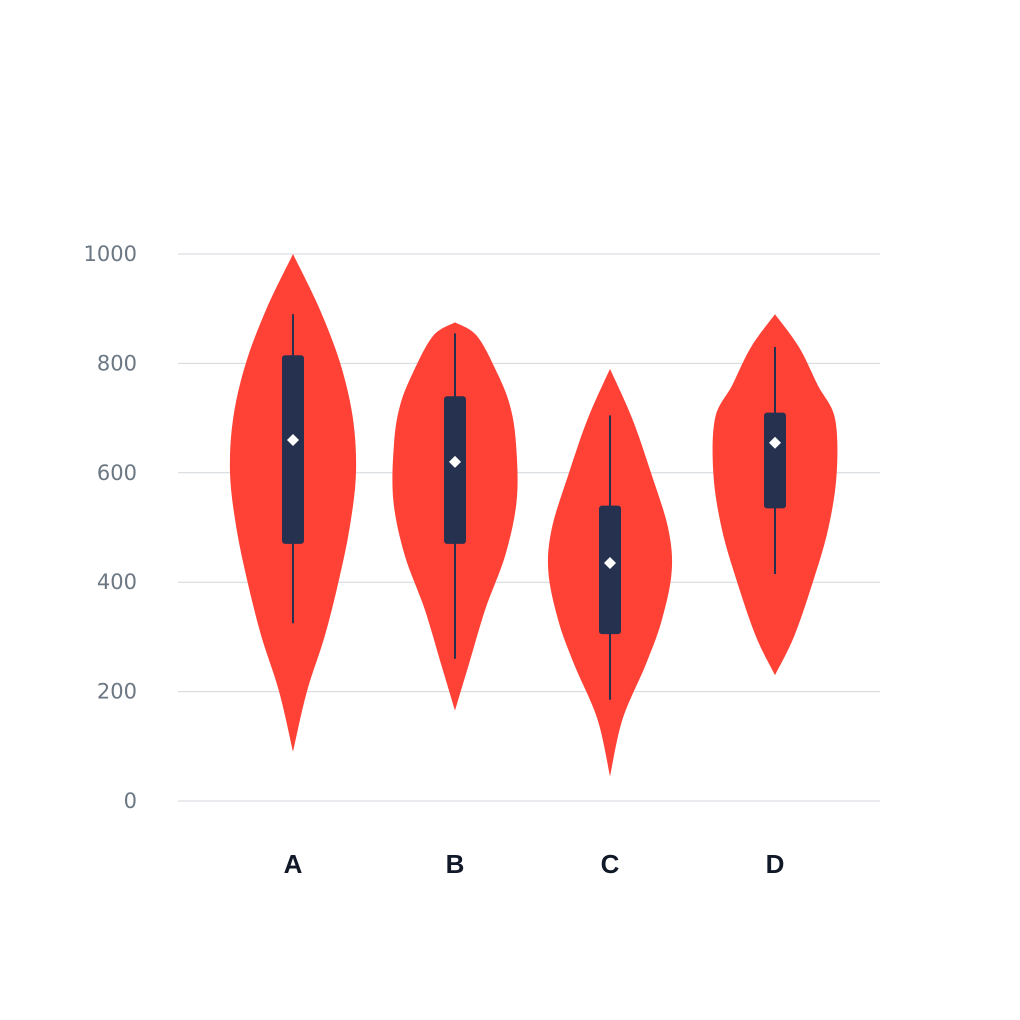 This screenshot has height=1020, width=1020. I want to click on y-tick-label-200: 200, so click(117, 692).